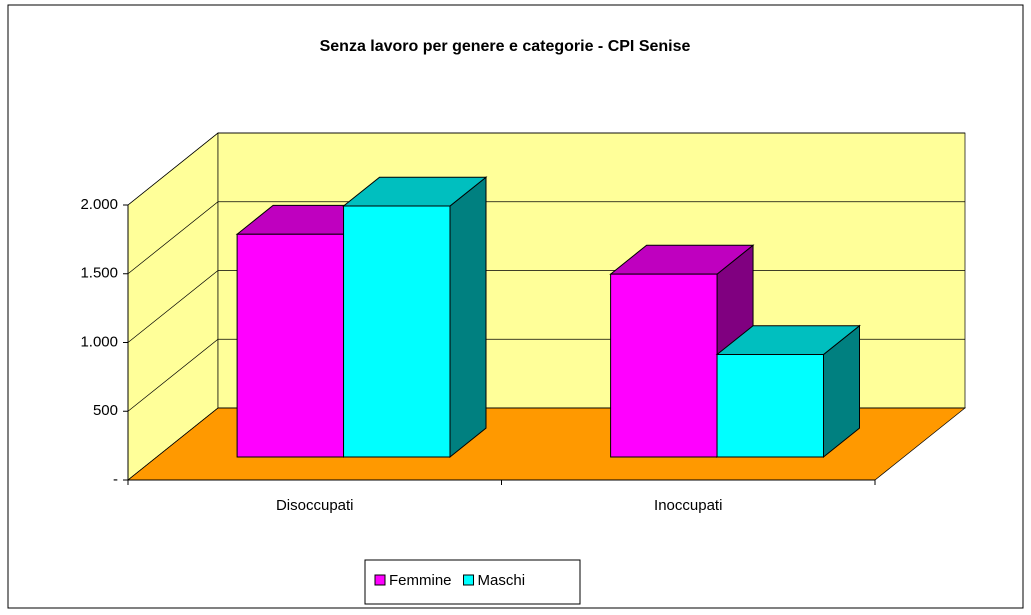  Describe the element at coordinates (315, 505) in the screenshot. I see `x-tick-label: Disoccupati` at that location.